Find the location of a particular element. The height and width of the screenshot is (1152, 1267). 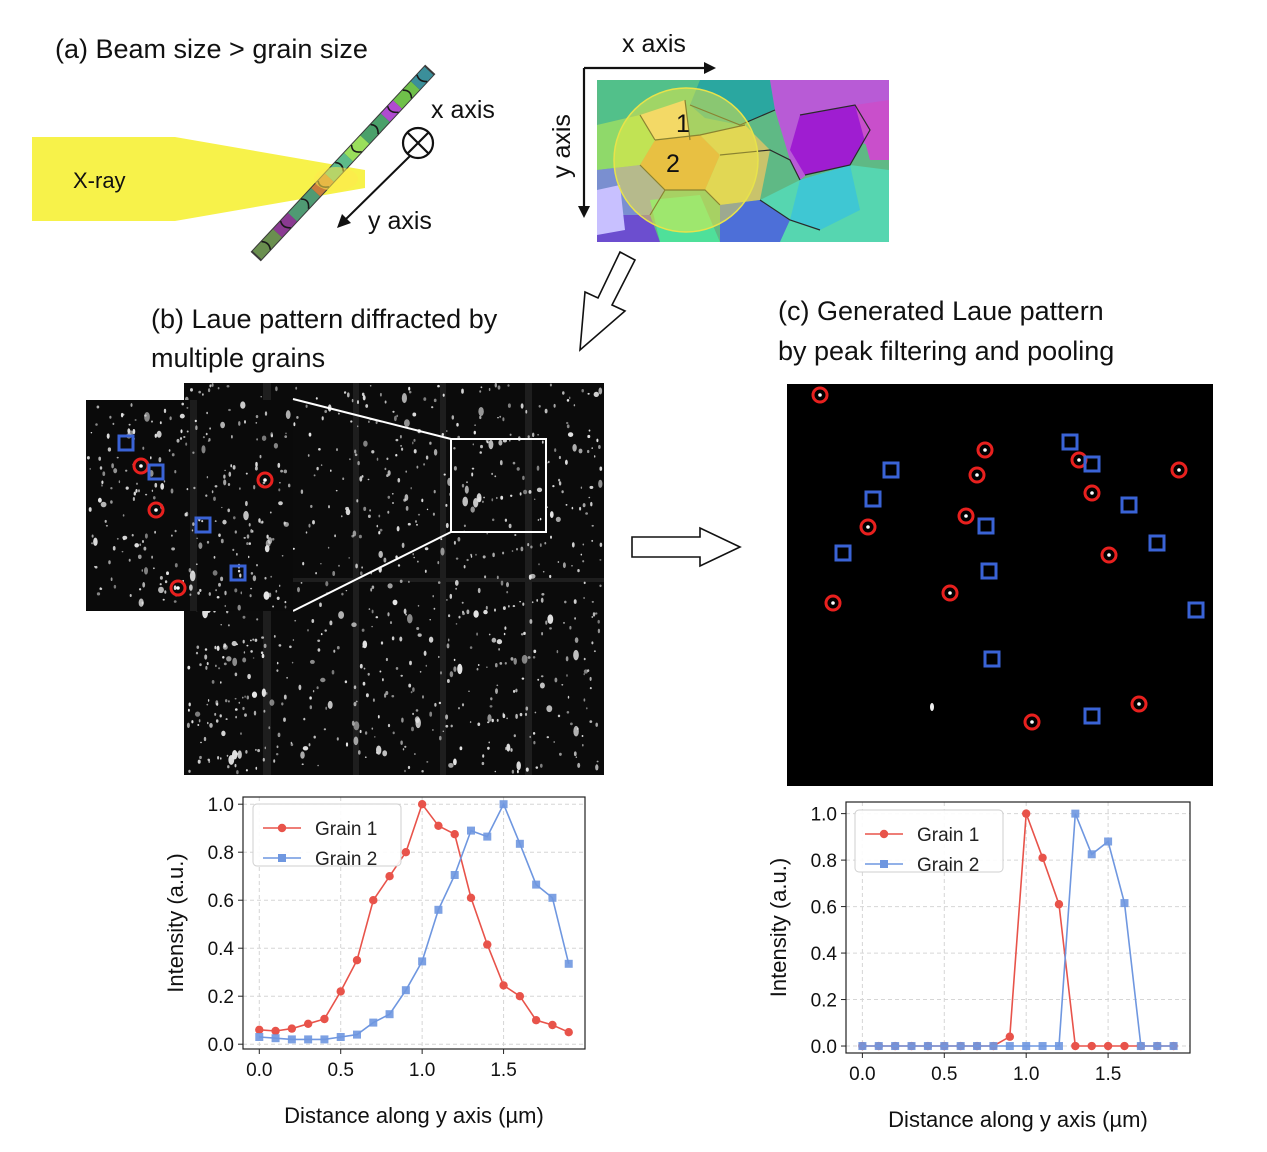

inset-markers is located at coordinates (195, 515).